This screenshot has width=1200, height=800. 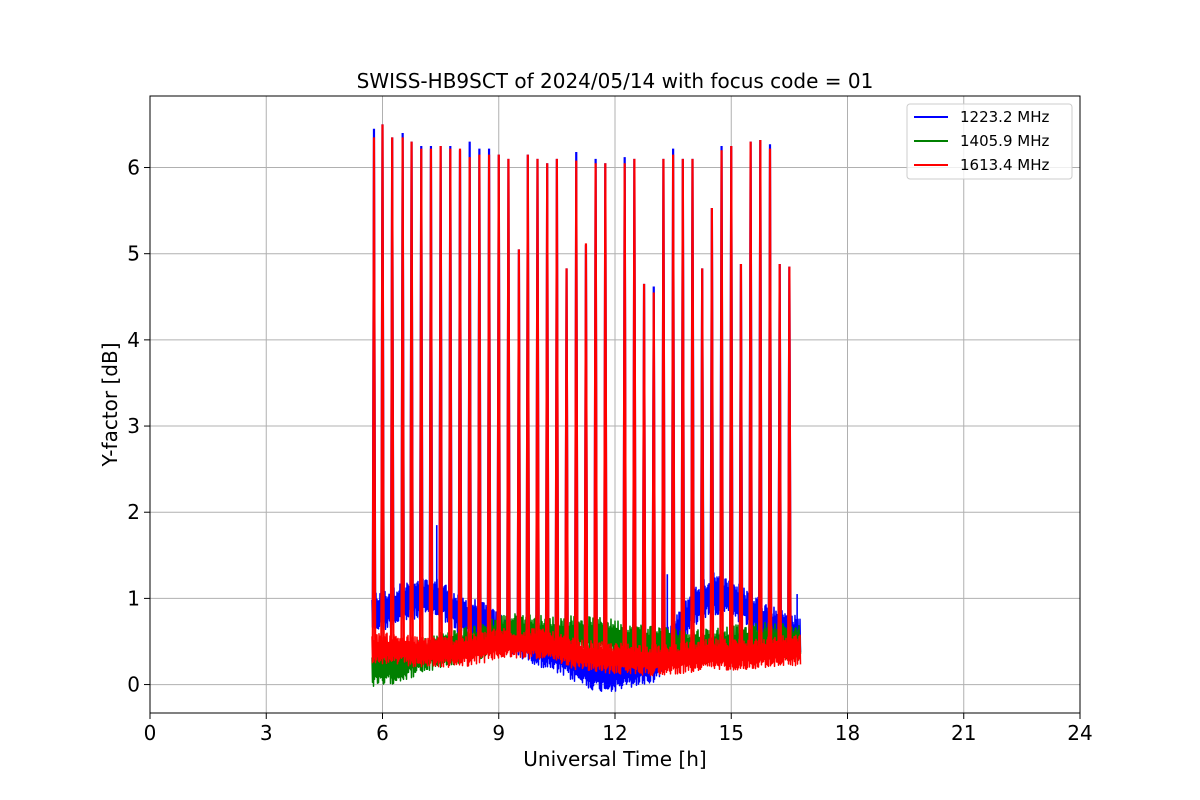 I want to click on x-tick-label: 3, so click(x=266, y=733).